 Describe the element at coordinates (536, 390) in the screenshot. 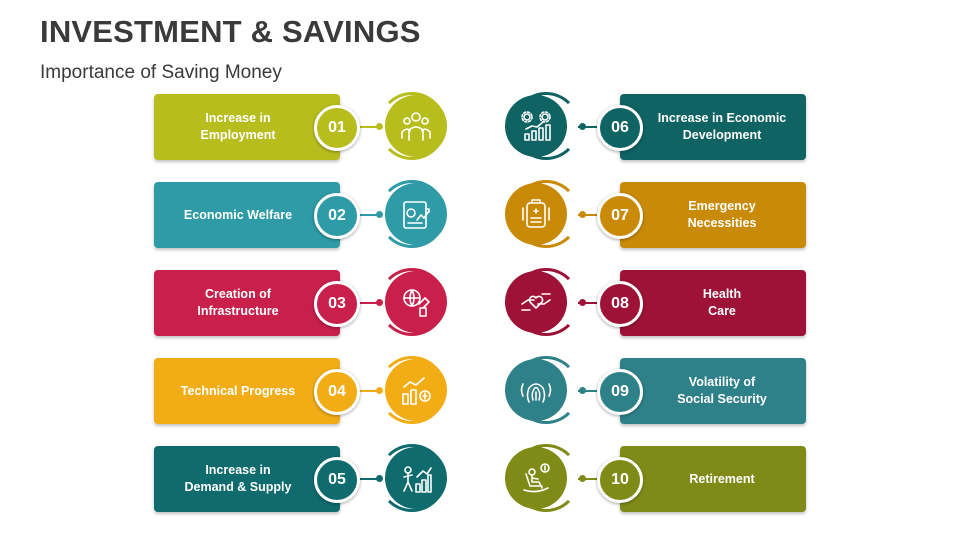

I see `fingerprint-security-icon` at that location.